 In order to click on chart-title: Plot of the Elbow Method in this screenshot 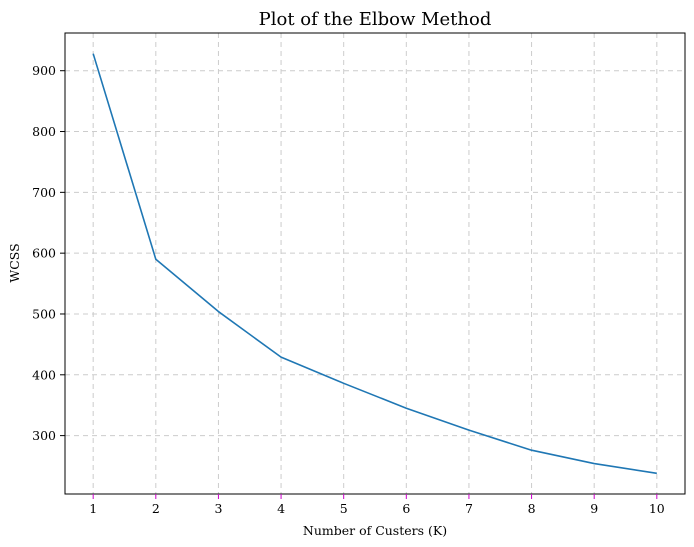, I will do `click(375, 19)`.